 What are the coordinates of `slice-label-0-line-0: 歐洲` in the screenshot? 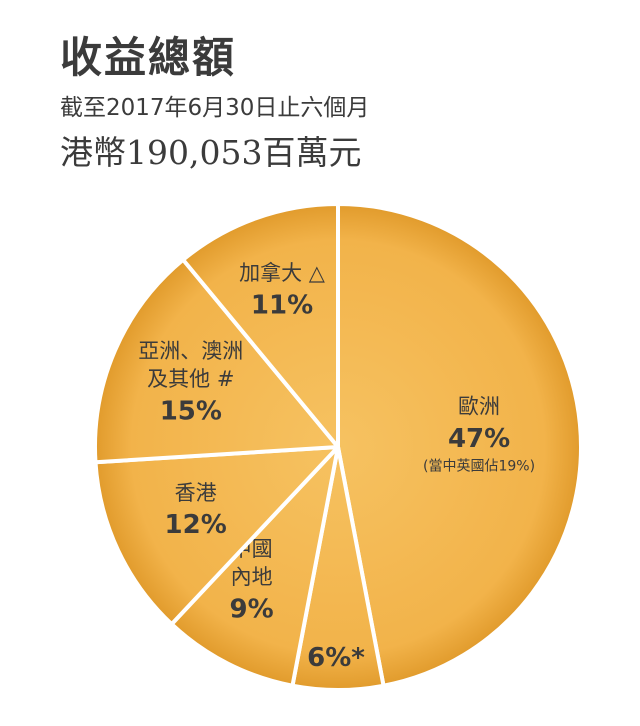 It's located at (479, 407).